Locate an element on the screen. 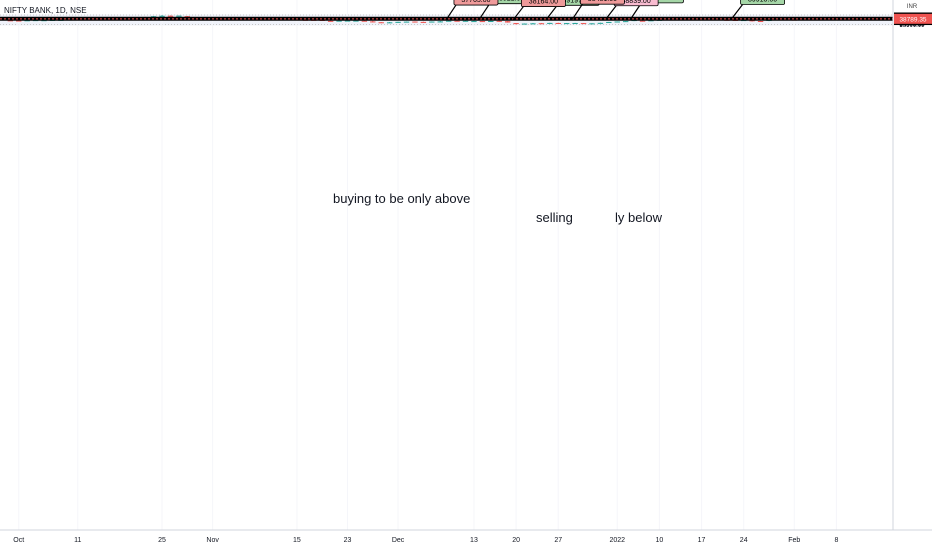  y-tick-label: 33600.00 is located at coordinates (912, 26).